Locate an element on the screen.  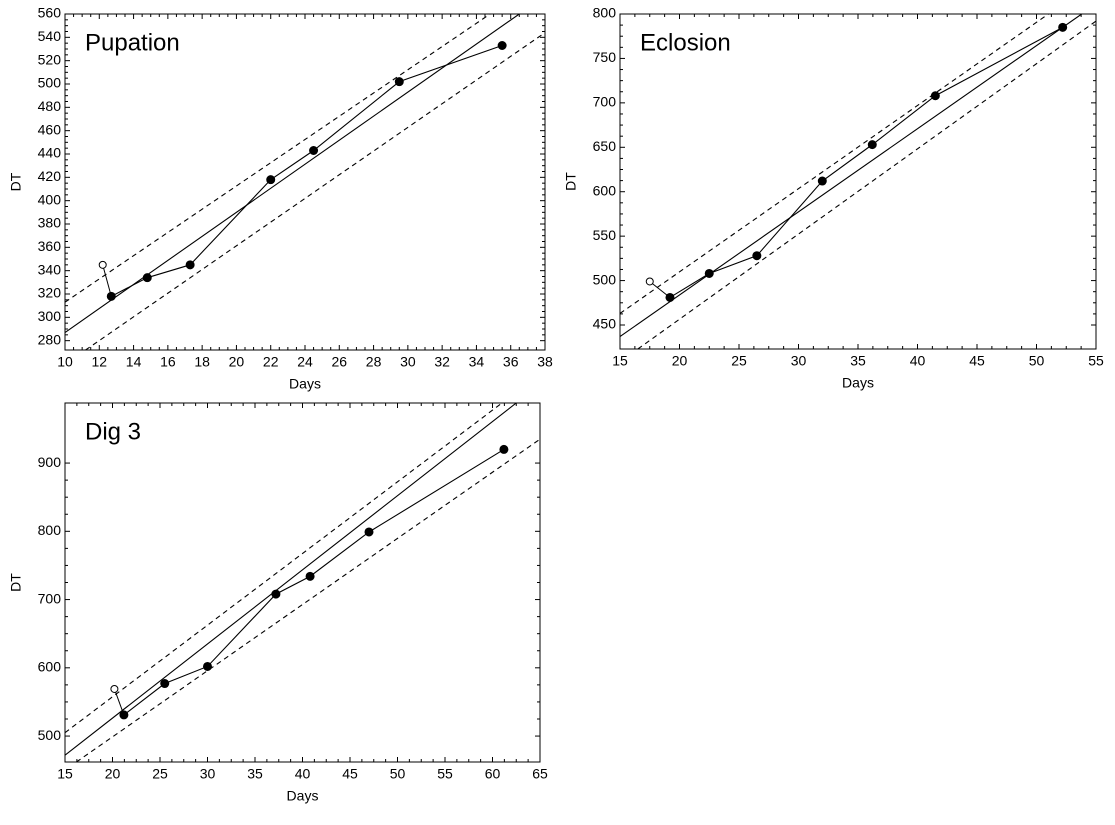
x-tick-label: 36 is located at coordinates (511, 362).